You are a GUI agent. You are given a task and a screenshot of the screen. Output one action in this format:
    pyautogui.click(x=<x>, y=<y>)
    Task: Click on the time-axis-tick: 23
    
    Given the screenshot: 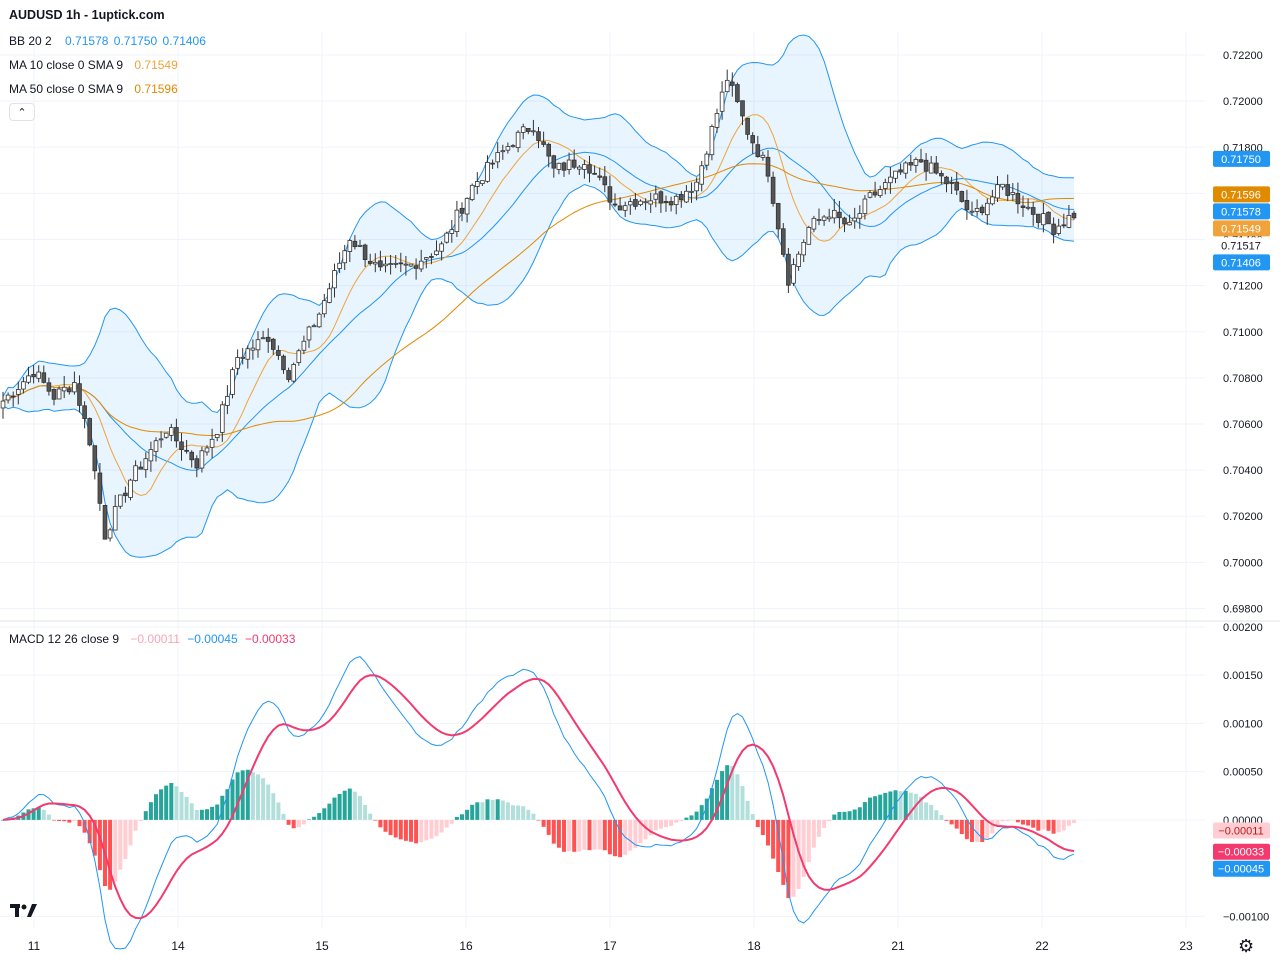 What is the action you would take?
    pyautogui.click(x=1186, y=946)
    